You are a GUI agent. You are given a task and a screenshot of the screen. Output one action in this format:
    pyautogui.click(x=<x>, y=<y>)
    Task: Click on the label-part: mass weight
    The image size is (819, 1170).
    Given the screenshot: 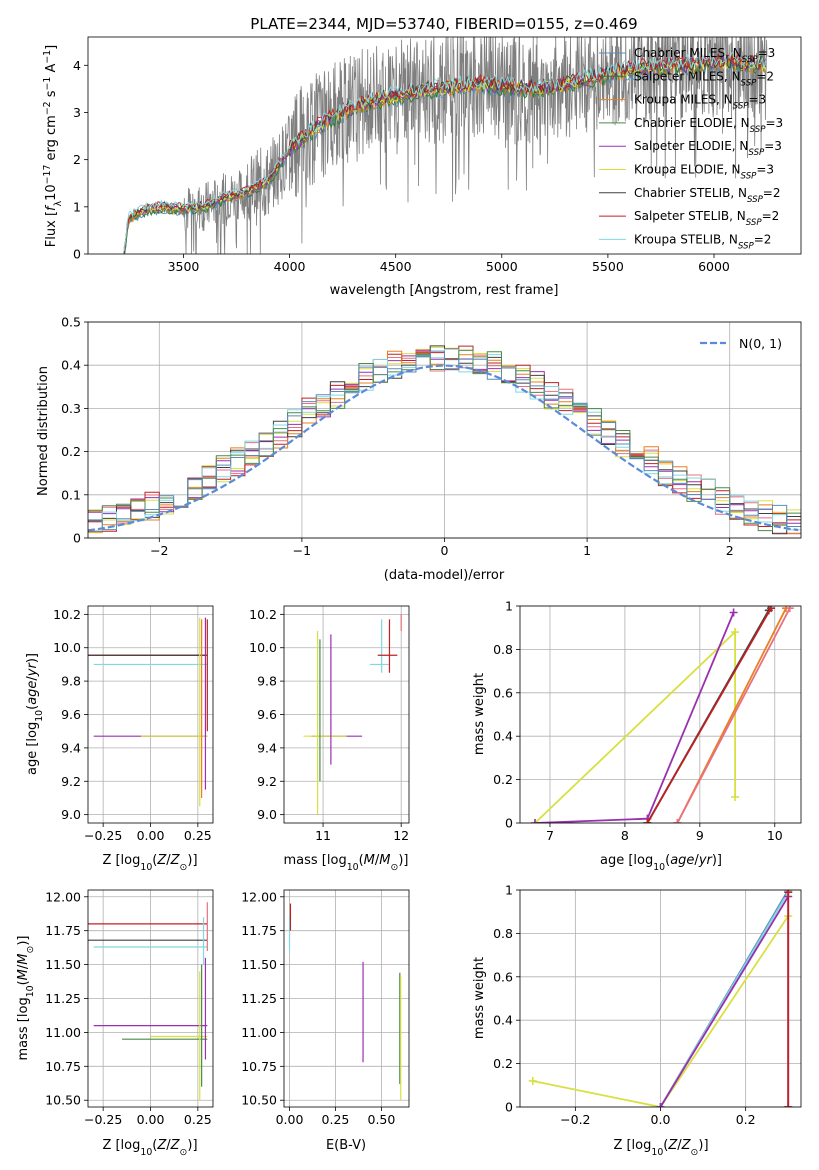 What is the action you would take?
    pyautogui.click(x=479, y=714)
    